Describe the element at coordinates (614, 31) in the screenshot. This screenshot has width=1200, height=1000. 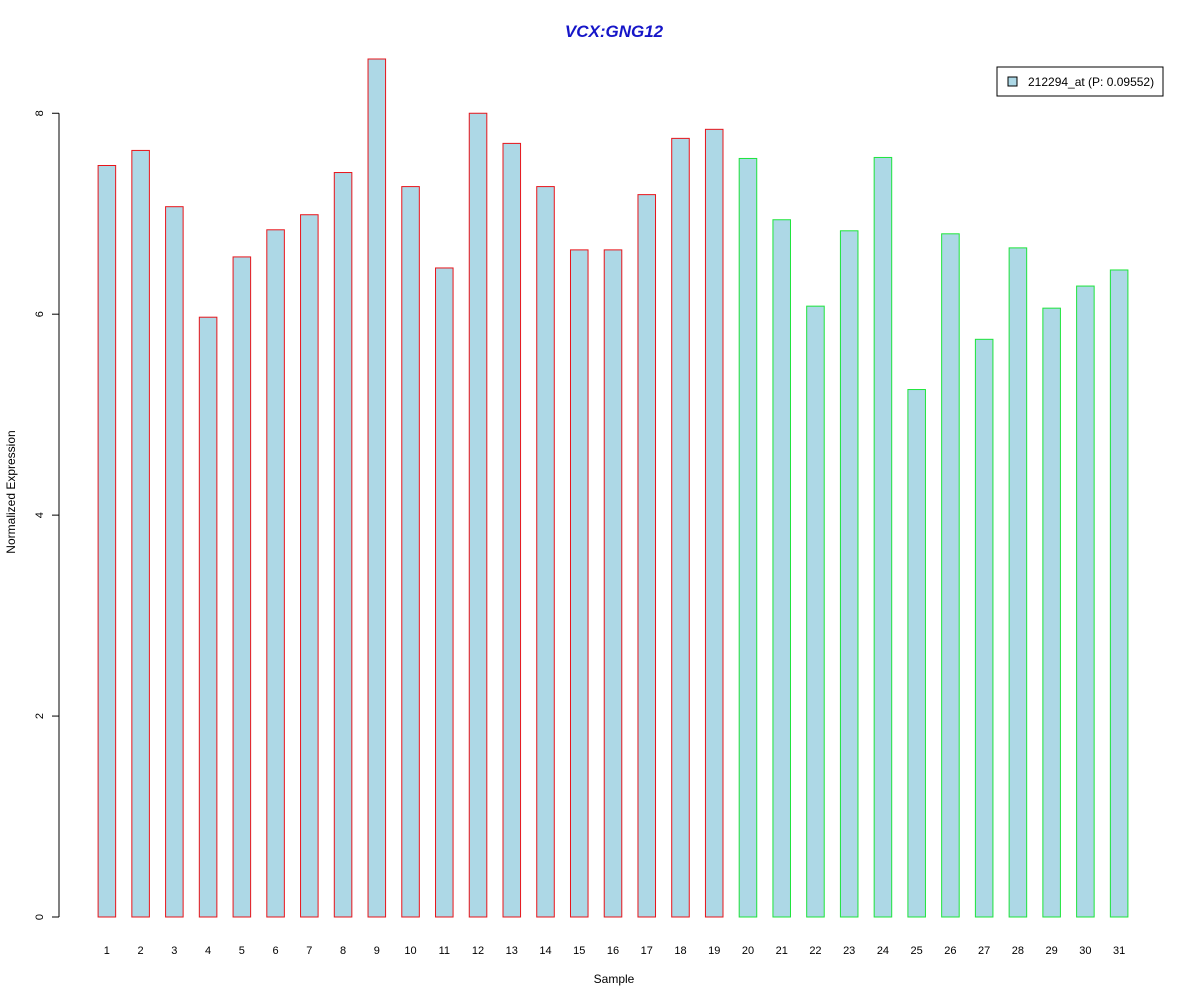
I see `chart-title: VCX:GNG12` at that location.